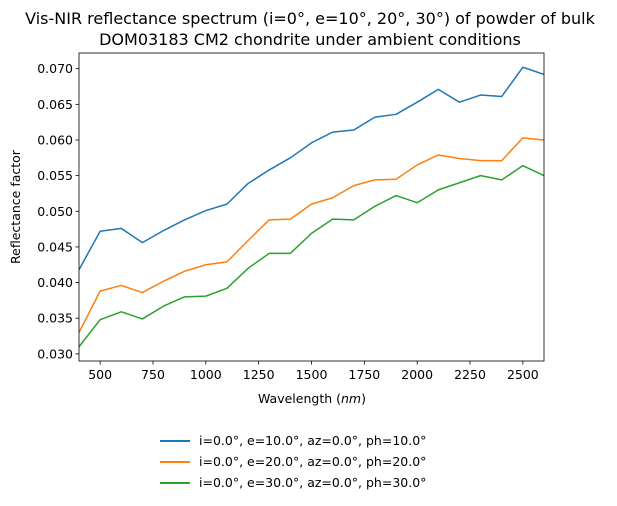 This screenshot has height=506, width=617. I want to click on legend-item-2: i=0.0°, e=20.0°, az=0.0°, ph=20.0°, so click(320, 461).